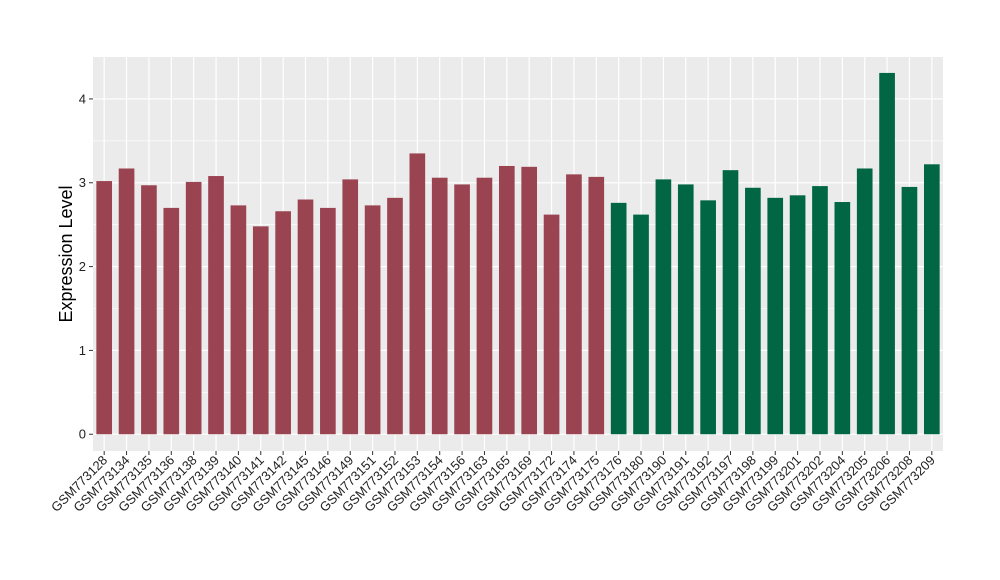  Describe the element at coordinates (753, 311) in the screenshot. I see `bar-GSM773198` at that location.